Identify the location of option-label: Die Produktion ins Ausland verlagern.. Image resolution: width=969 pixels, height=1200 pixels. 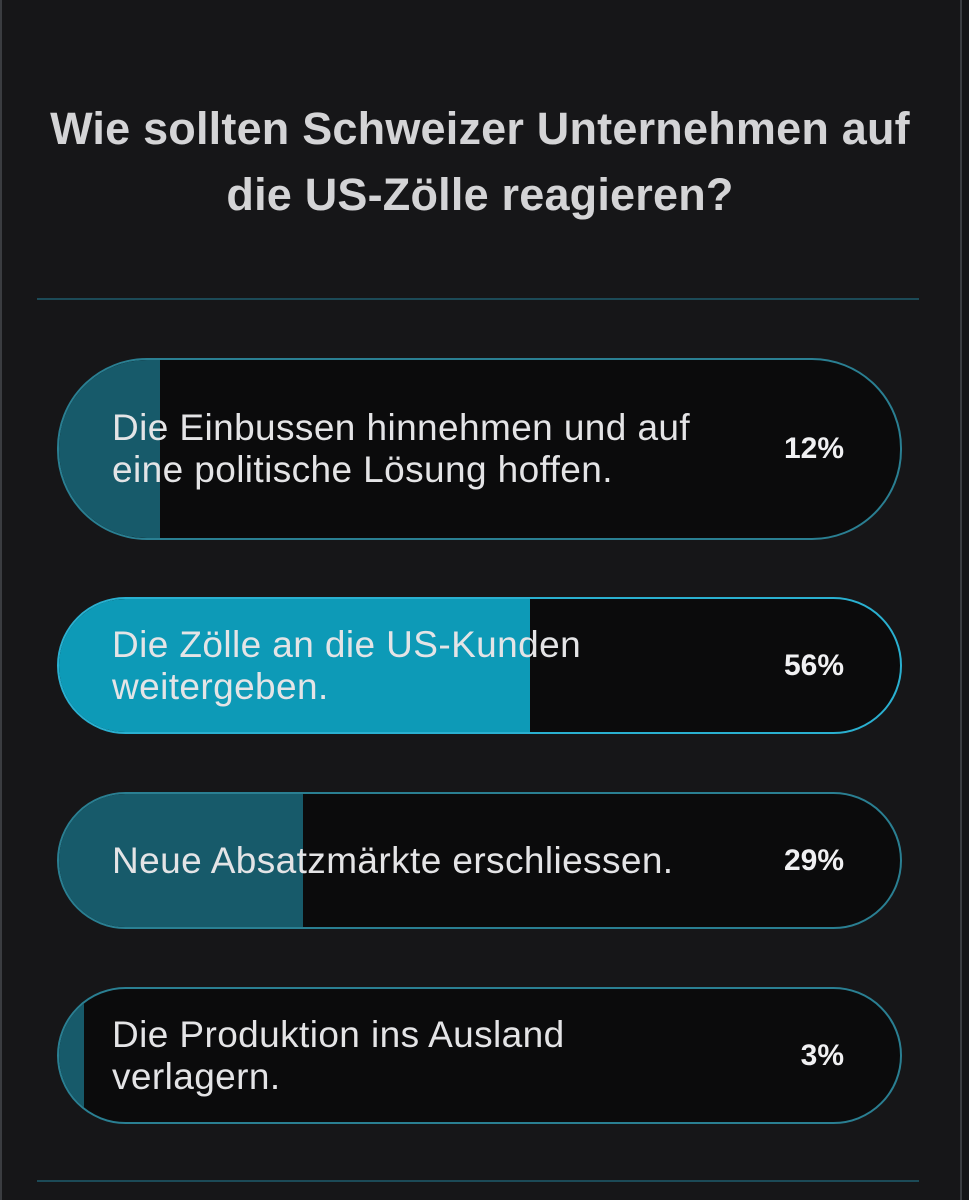
(338, 1055).